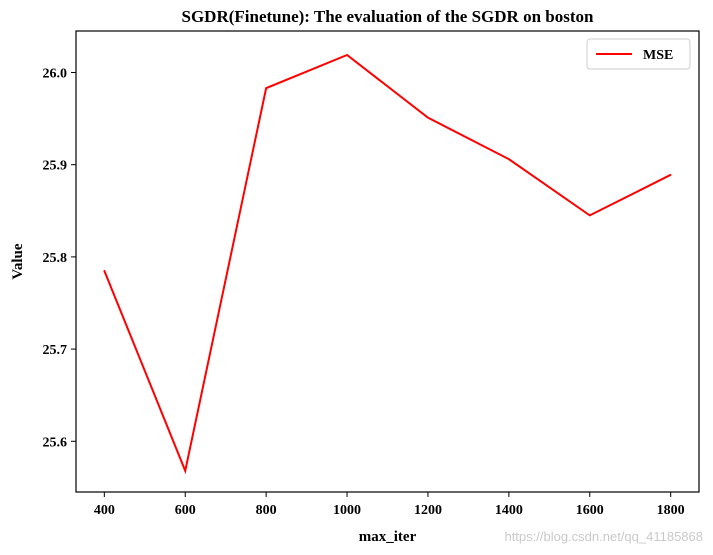 The width and height of the screenshot is (713, 555). What do you see at coordinates (658, 55) in the screenshot?
I see `legend-label-mse: MSE` at bounding box center [658, 55].